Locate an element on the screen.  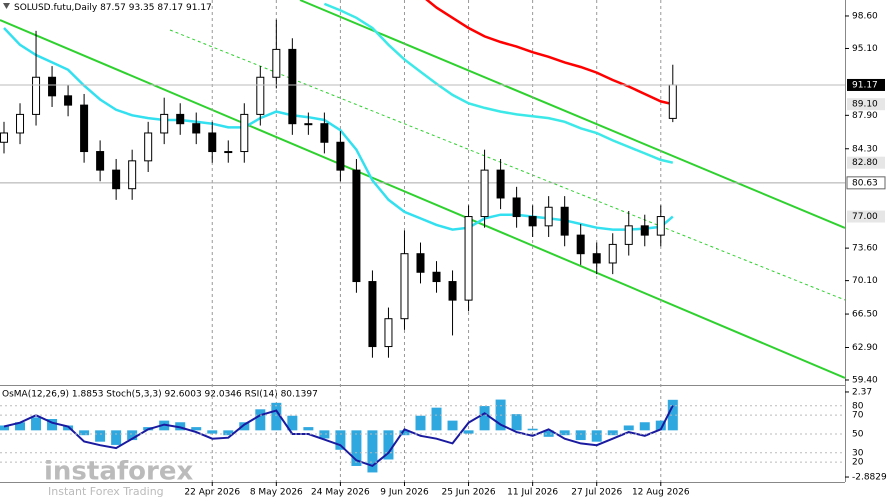
y-tick-label: 73.60 is located at coordinates (865, 249).